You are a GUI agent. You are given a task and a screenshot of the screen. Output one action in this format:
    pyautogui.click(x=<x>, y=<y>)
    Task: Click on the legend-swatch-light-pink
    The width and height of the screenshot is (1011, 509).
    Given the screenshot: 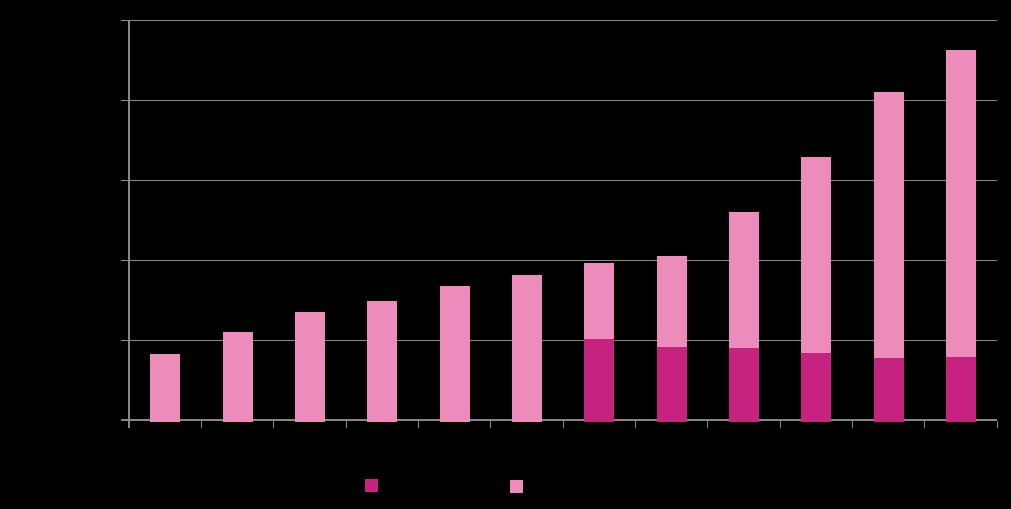 What is the action you would take?
    pyautogui.click(x=516, y=486)
    